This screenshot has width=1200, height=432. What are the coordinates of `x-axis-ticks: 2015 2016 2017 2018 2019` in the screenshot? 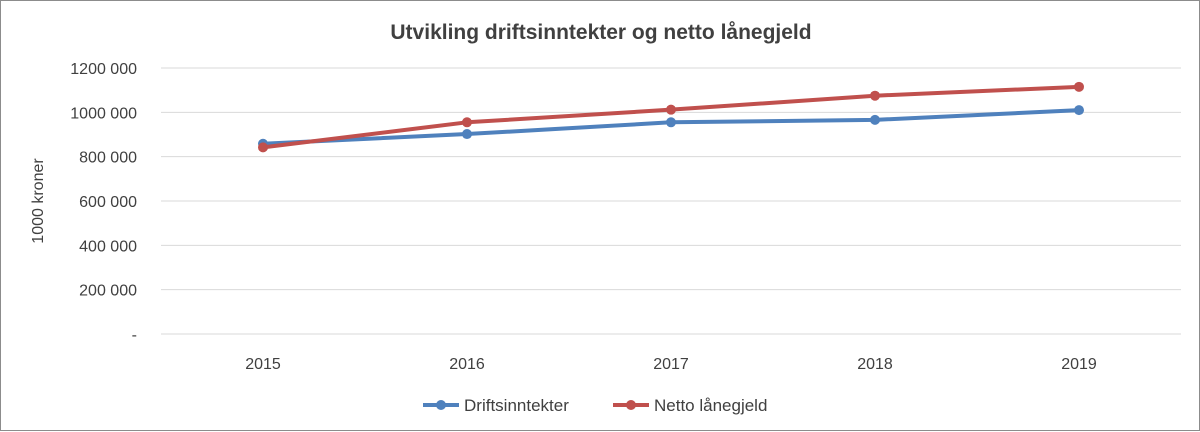 It's located at (671, 364).